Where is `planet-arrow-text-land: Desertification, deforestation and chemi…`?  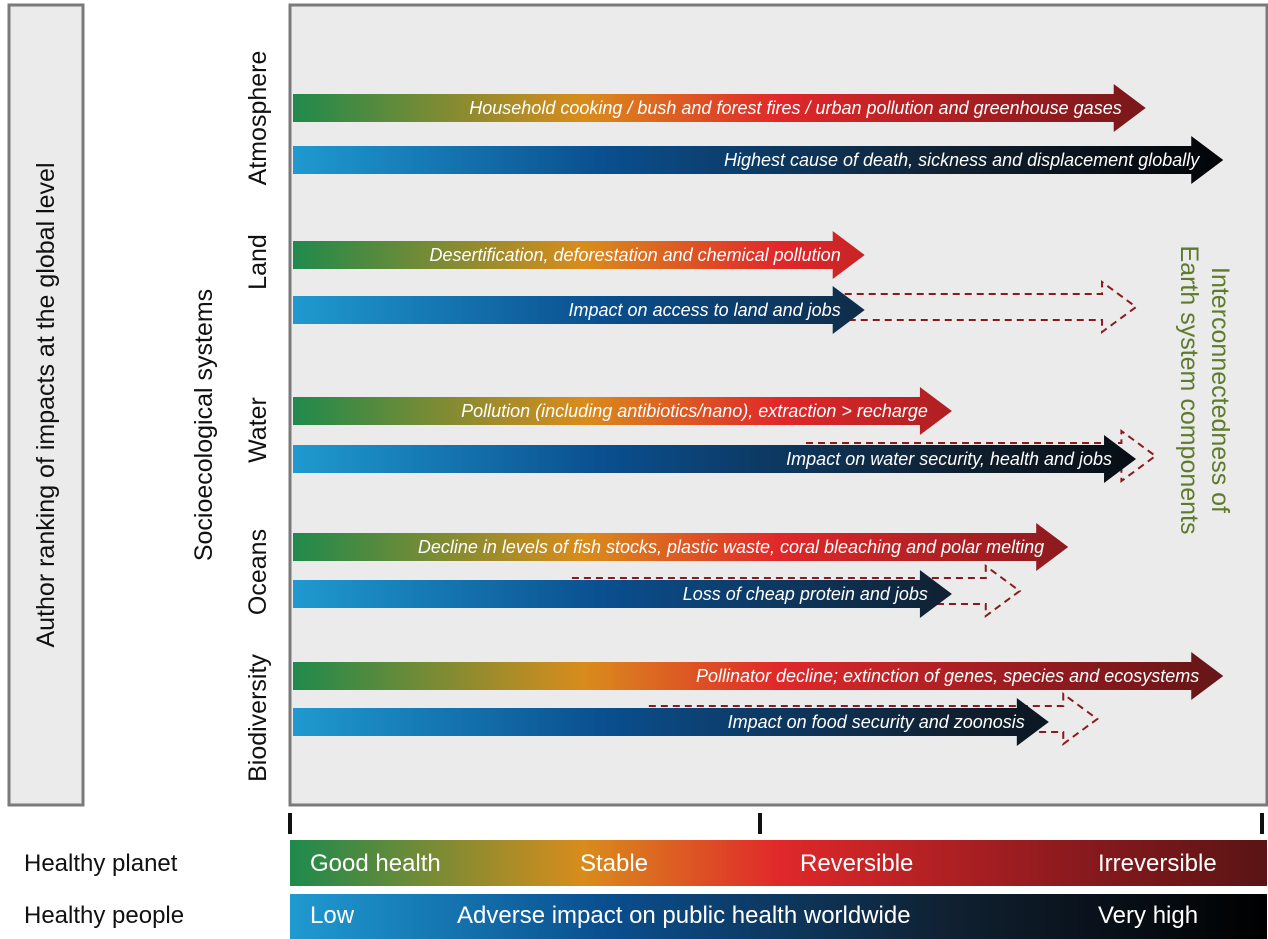
planet-arrow-text-land: Desertification, deforestation and chemi… is located at coordinates (634, 255).